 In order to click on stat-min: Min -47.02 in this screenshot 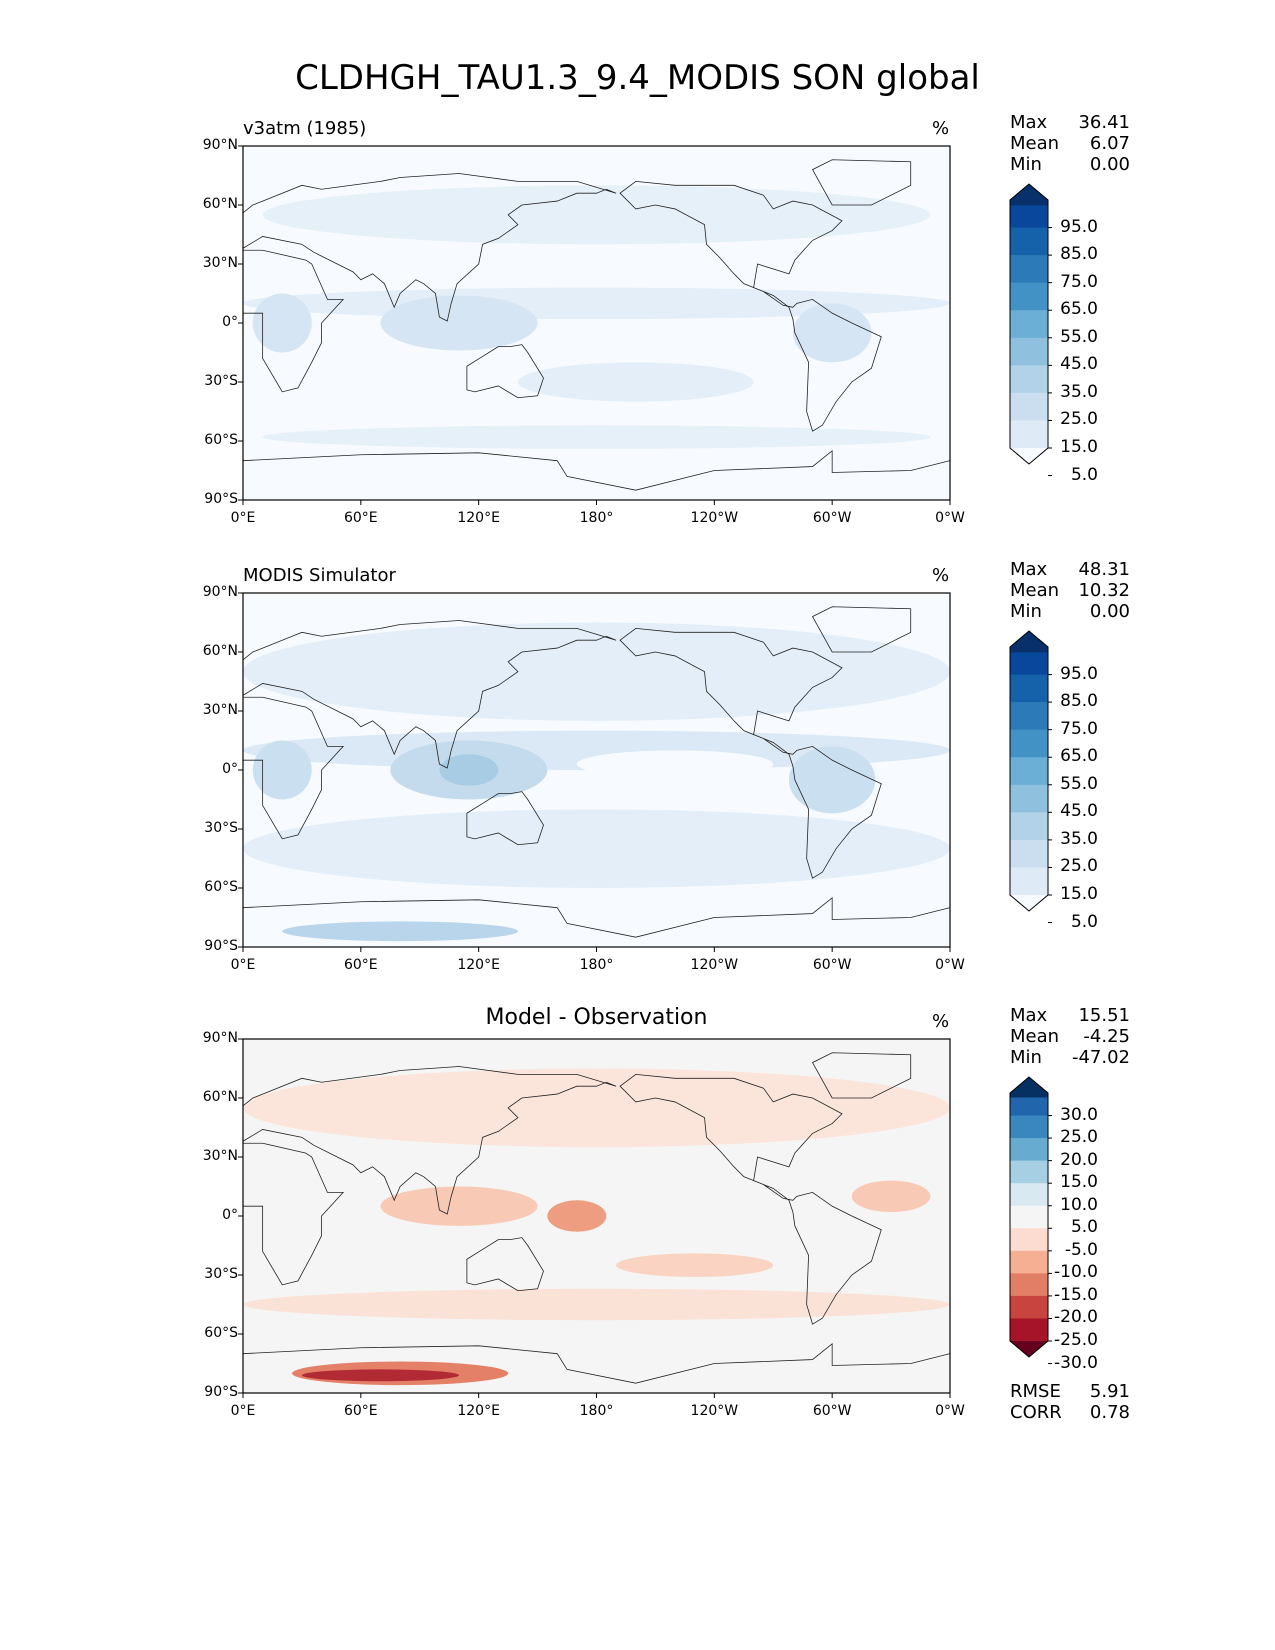, I will do `click(1070, 1057)`.